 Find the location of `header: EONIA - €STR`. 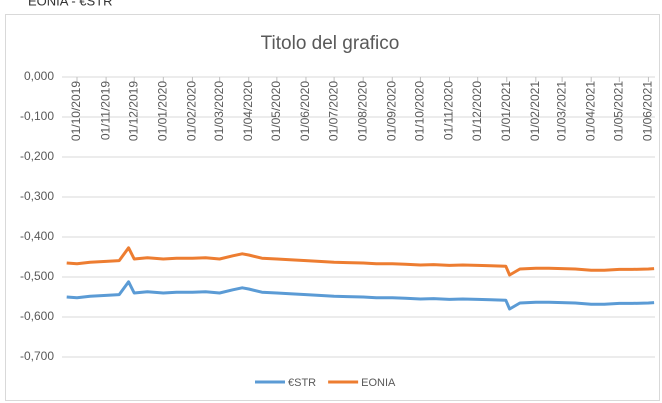

header: EONIA - €STR is located at coordinates (70, 4).